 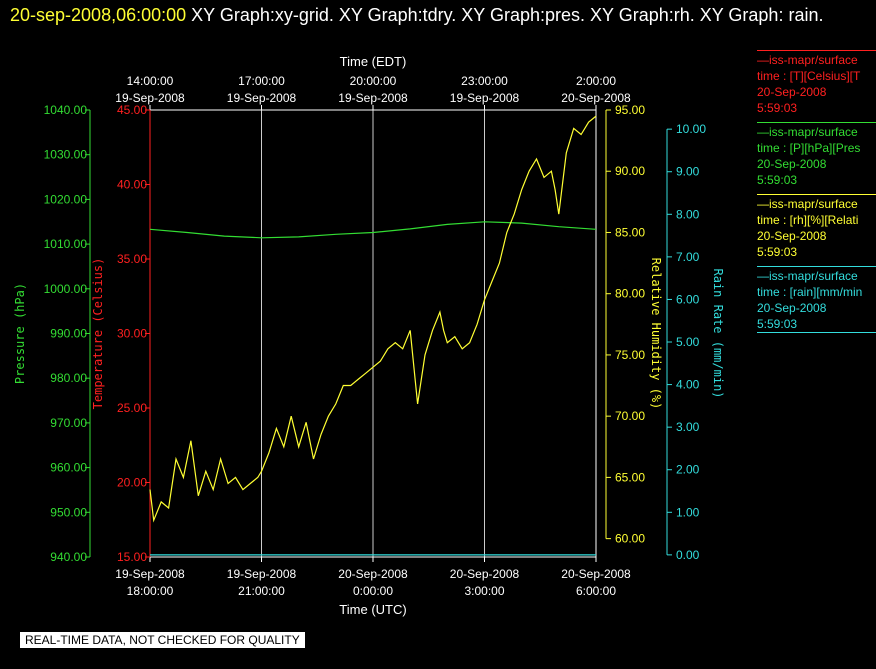 What do you see at coordinates (809, 76) in the screenshot?
I see `legend-line2: time : [T][Celsius][T` at bounding box center [809, 76].